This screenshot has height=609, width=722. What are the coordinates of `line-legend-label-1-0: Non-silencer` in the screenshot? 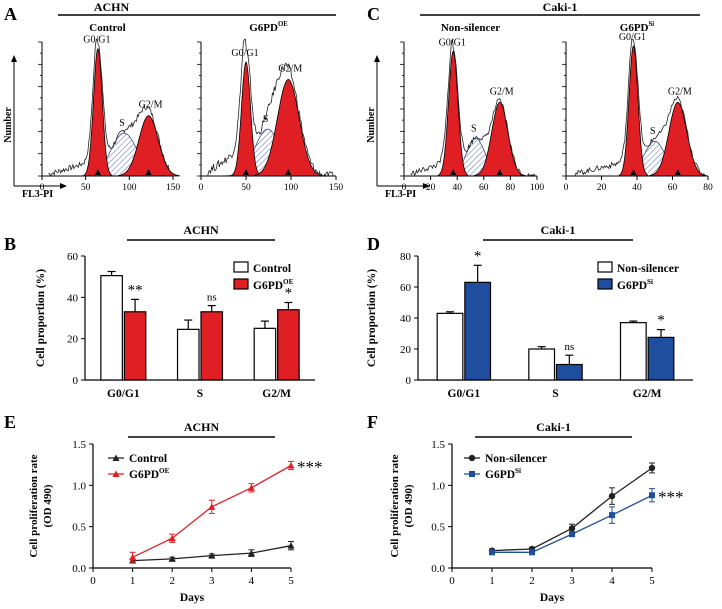 It's located at (516, 459).